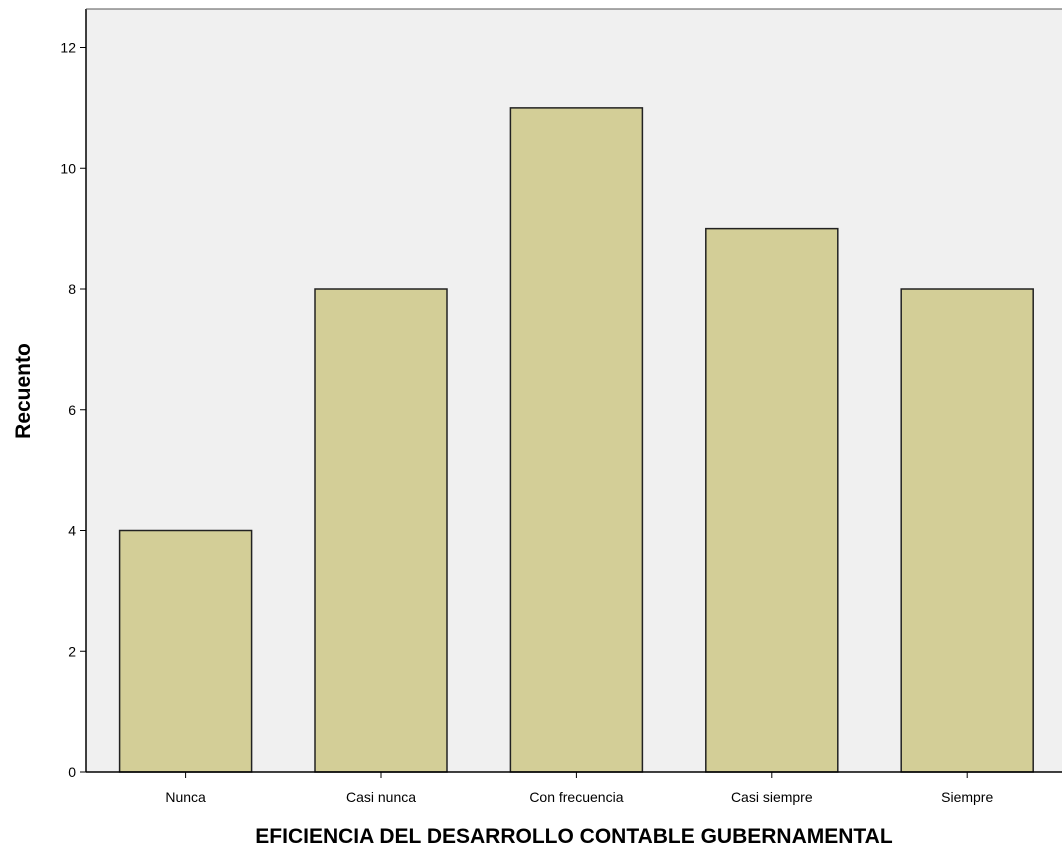 The image size is (1062, 850). Describe the element at coordinates (576, 797) in the screenshot. I see `x-tick-label: Con frecuencia` at that location.